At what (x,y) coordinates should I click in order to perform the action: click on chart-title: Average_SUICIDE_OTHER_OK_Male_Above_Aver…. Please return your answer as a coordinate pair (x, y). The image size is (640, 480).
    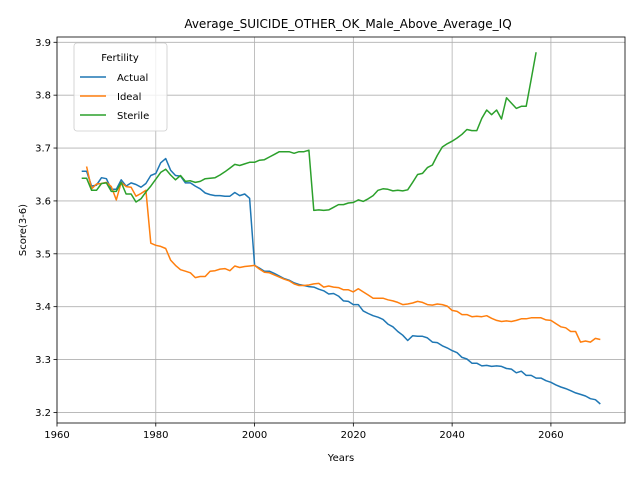
    Looking at the image, I should click on (347, 24).